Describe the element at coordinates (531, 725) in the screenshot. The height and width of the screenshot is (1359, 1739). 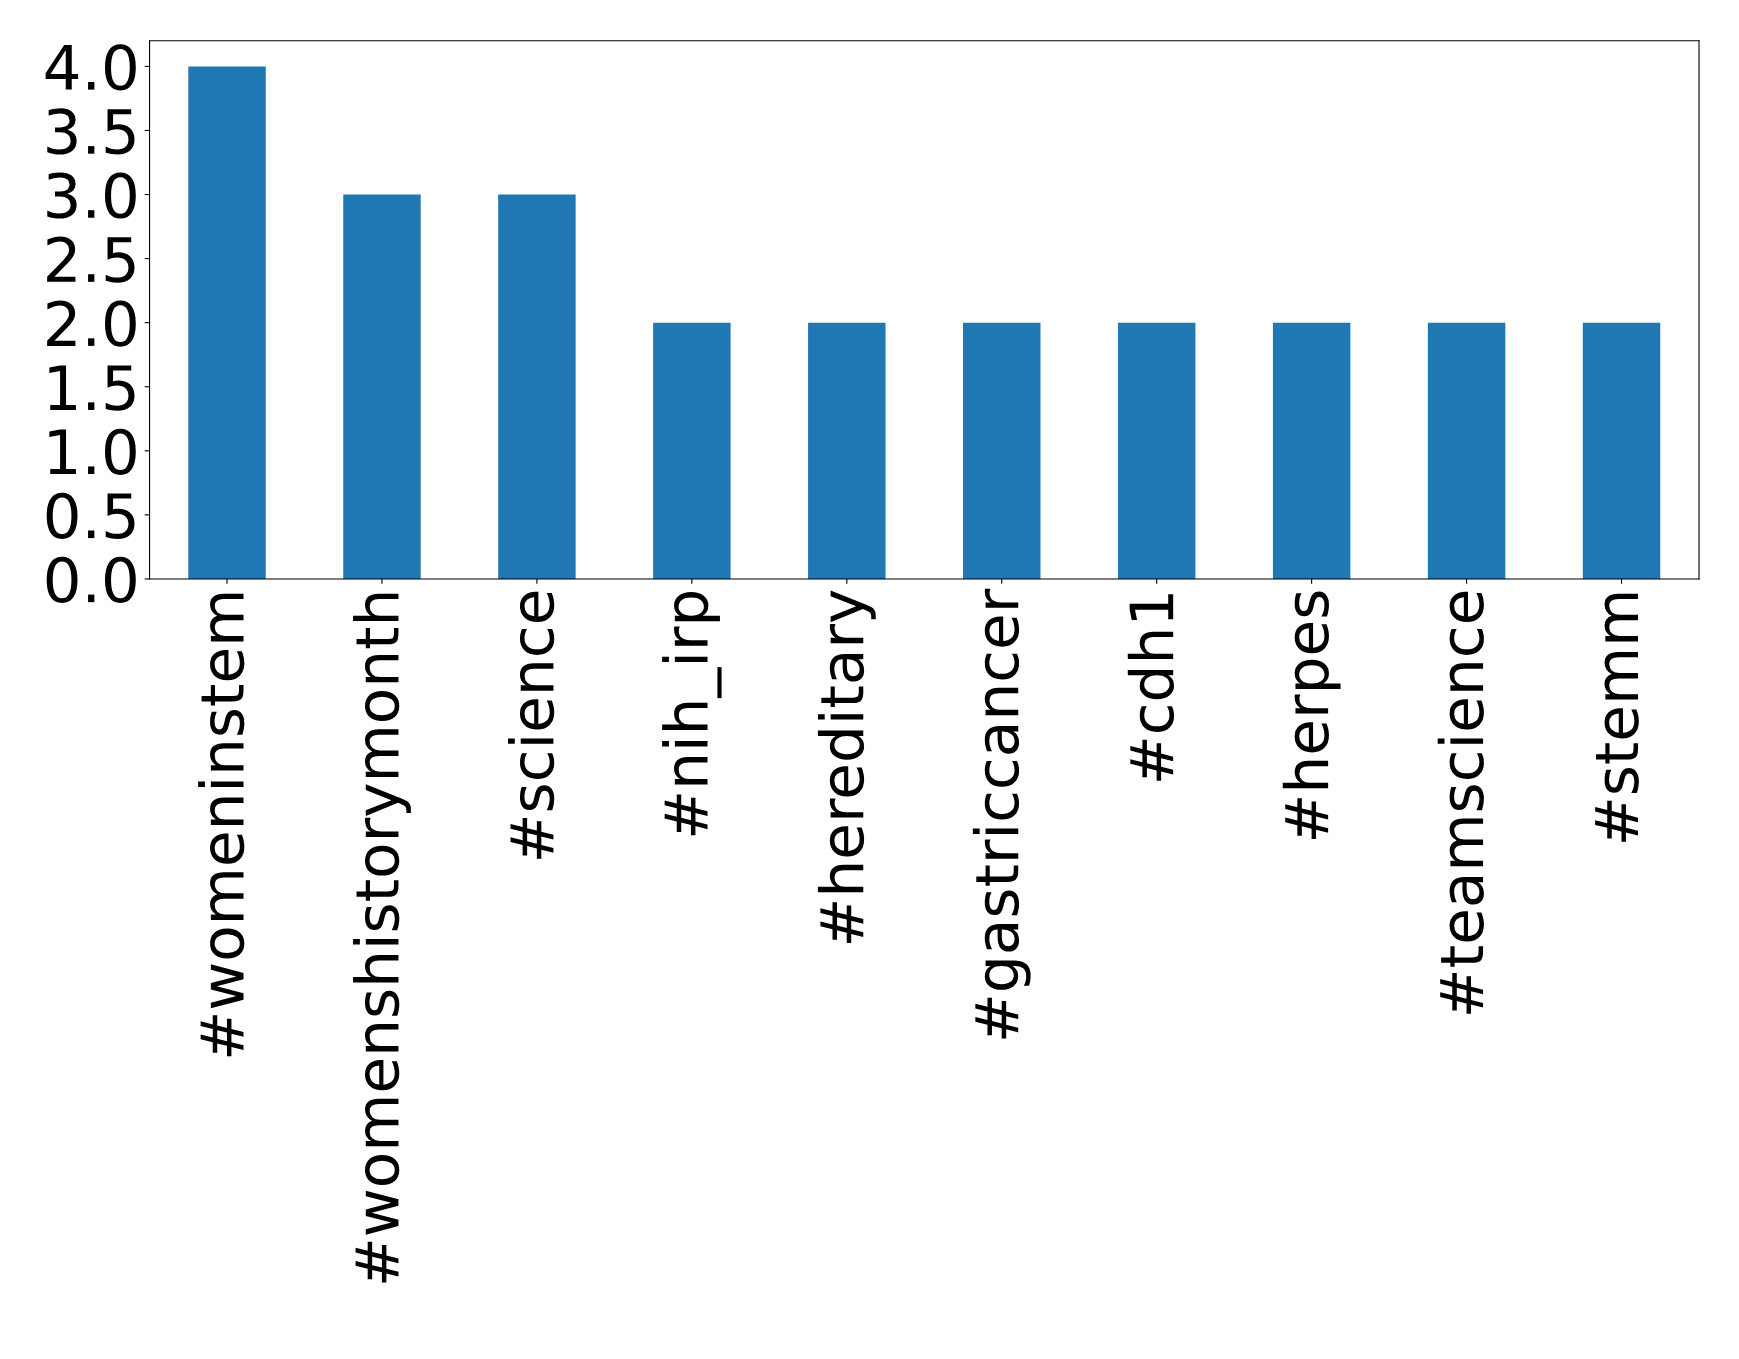
I see `x-tick-label: #science` at that location.